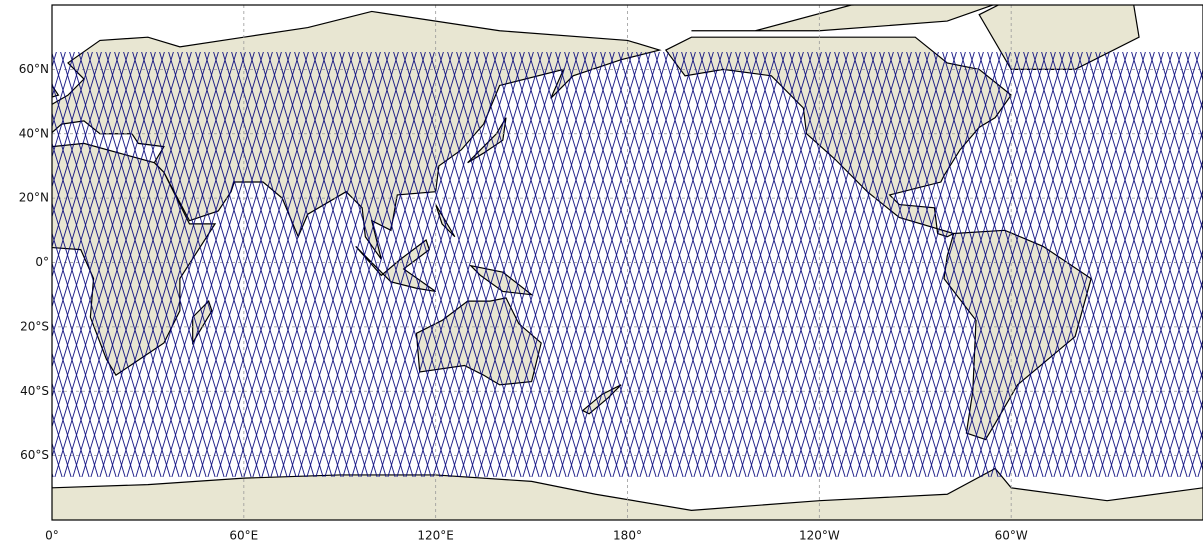 The height and width of the screenshot is (549, 1203). I want to click on y-tick-label: 20°N, so click(34, 198).